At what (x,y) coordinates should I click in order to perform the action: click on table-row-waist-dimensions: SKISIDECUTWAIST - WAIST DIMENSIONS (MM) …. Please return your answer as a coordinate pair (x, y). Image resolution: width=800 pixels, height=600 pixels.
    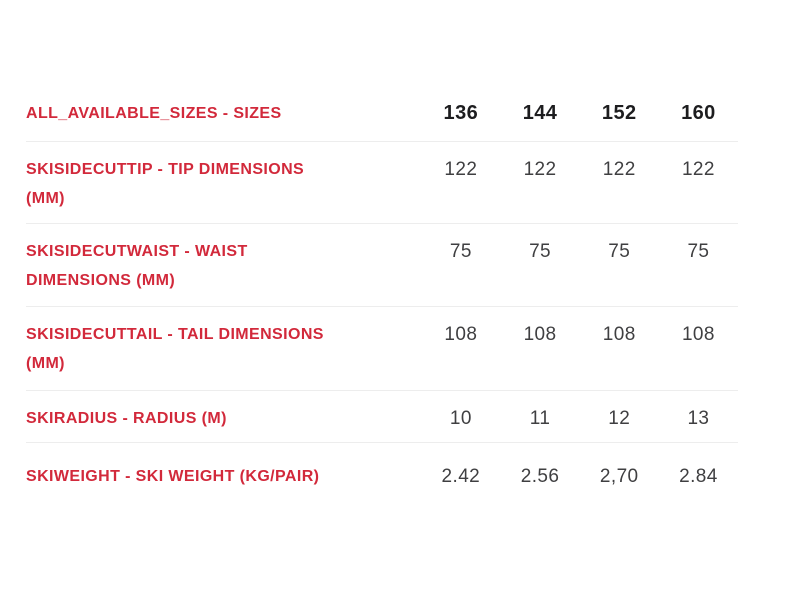
    Looking at the image, I should click on (382, 265).